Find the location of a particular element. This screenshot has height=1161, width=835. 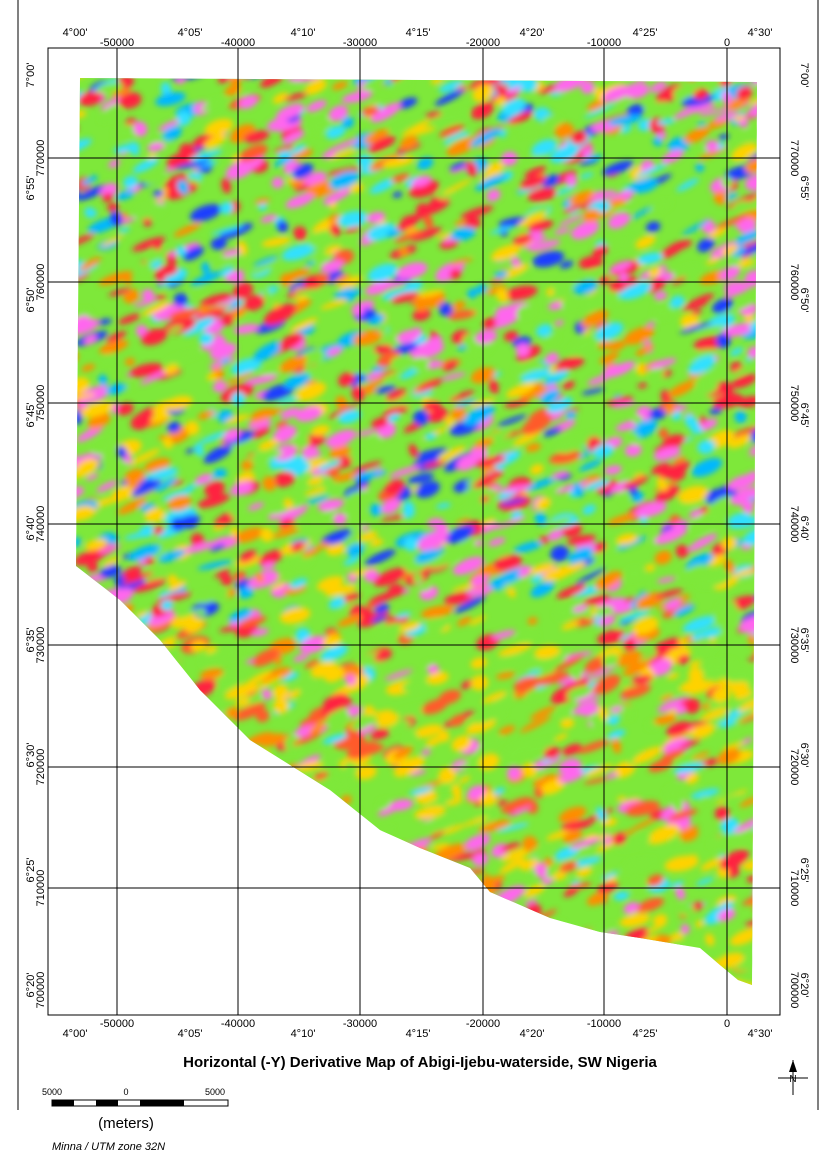

north-label: N is located at coordinates (792, 1079).